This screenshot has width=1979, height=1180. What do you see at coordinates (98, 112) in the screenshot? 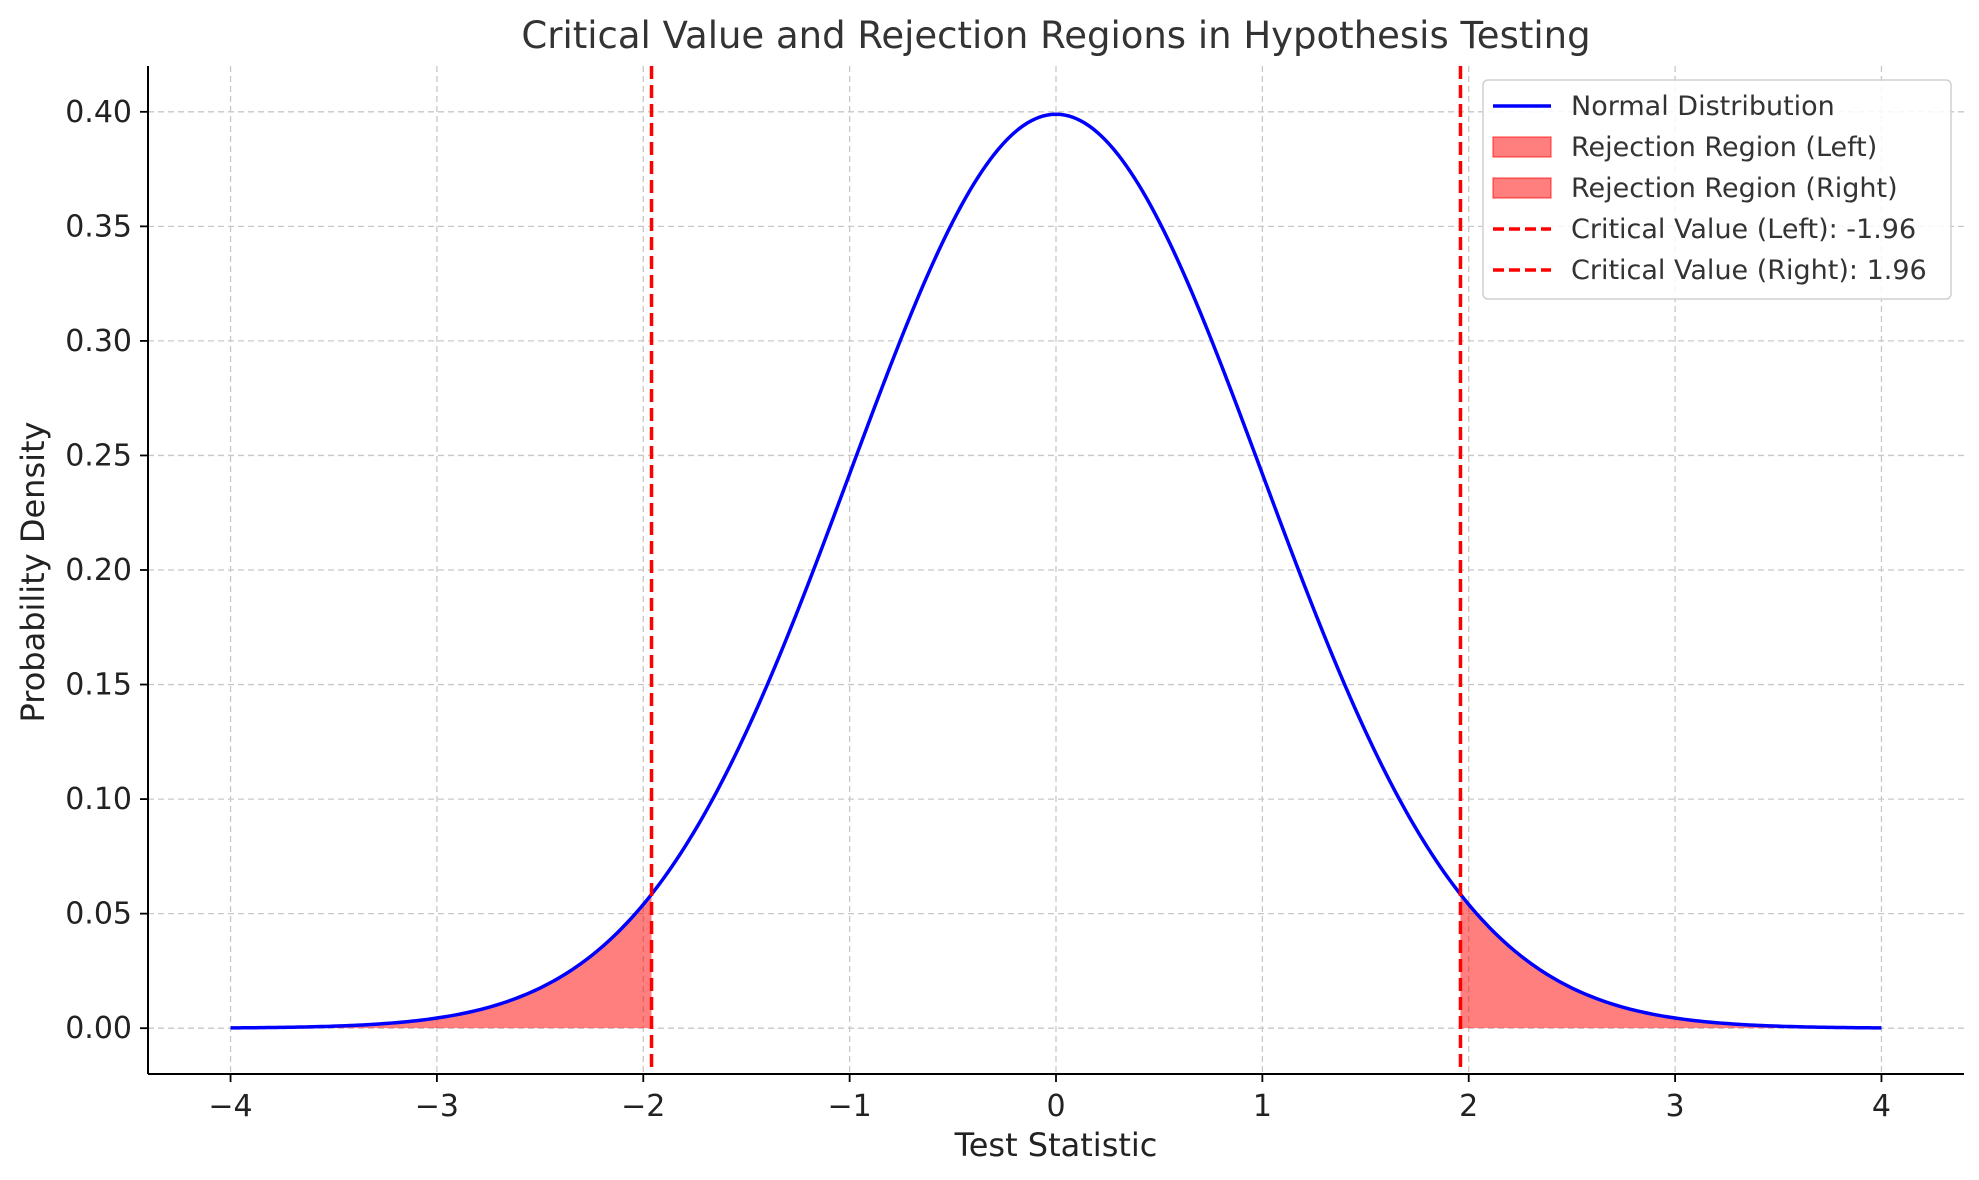
I see `y-tick-label: 0.40` at bounding box center [98, 112].